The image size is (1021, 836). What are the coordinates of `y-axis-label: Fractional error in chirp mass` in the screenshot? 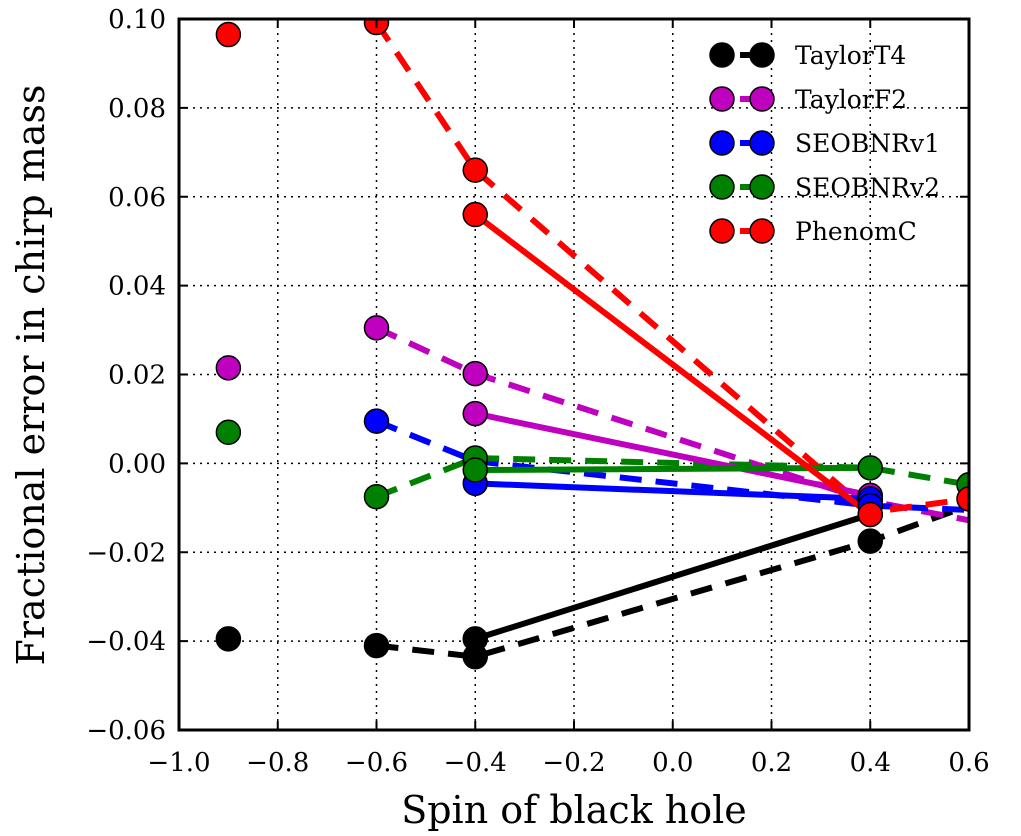 It's located at (31, 375).